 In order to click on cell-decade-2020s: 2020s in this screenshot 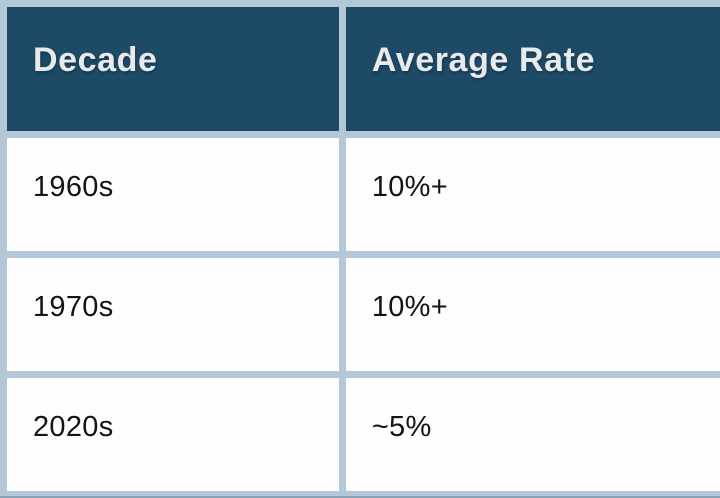, I will do `click(173, 434)`.